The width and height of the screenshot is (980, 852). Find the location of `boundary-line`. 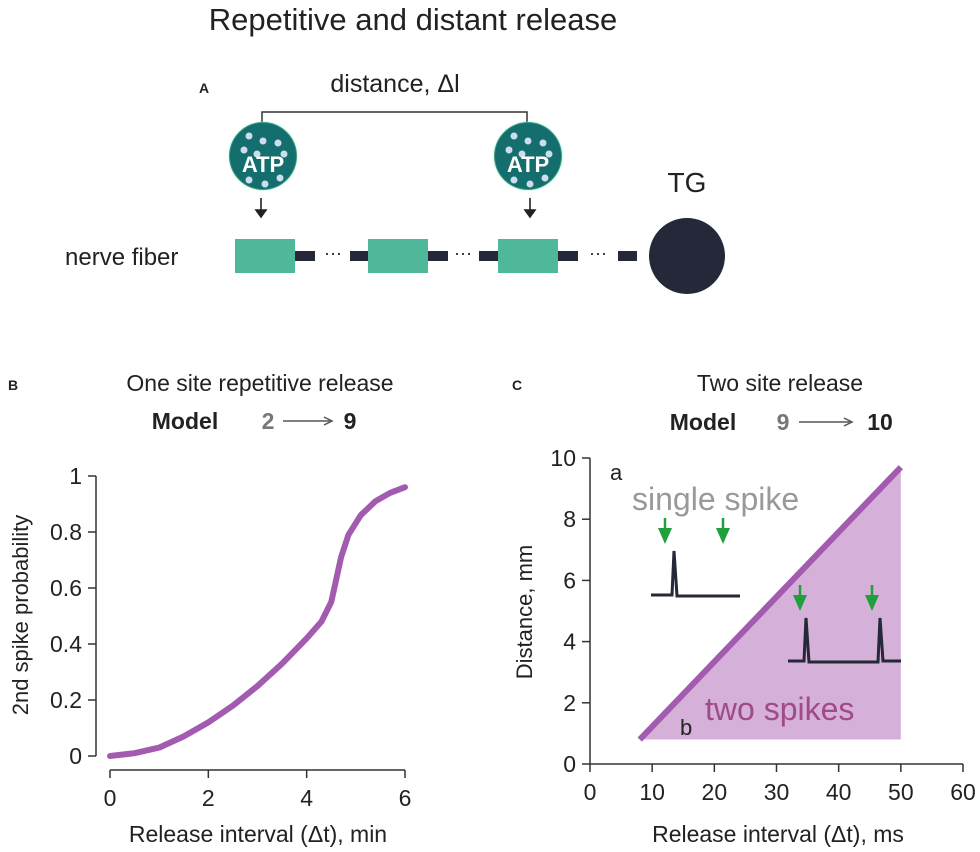

boundary-line is located at coordinates (770, 603).